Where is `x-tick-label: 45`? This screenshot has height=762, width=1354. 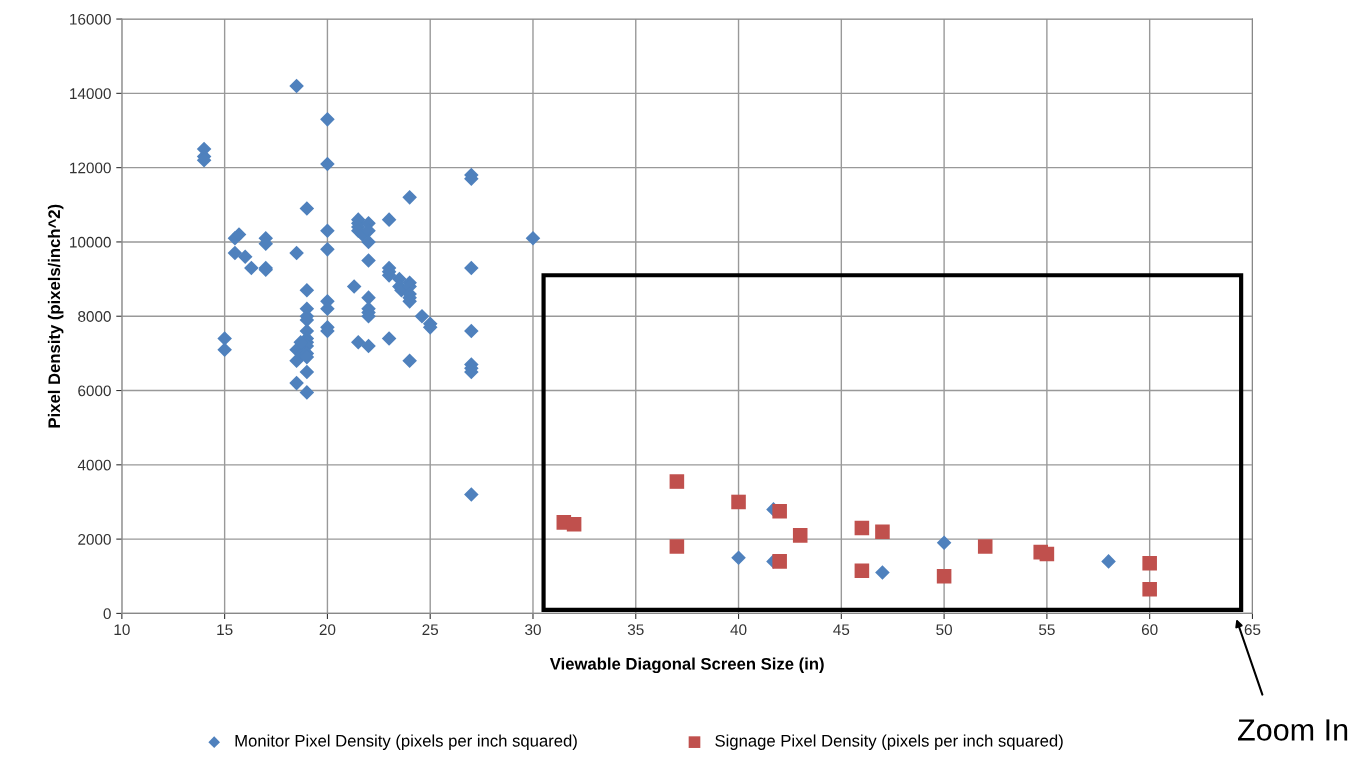 x-tick-label: 45 is located at coordinates (841, 630).